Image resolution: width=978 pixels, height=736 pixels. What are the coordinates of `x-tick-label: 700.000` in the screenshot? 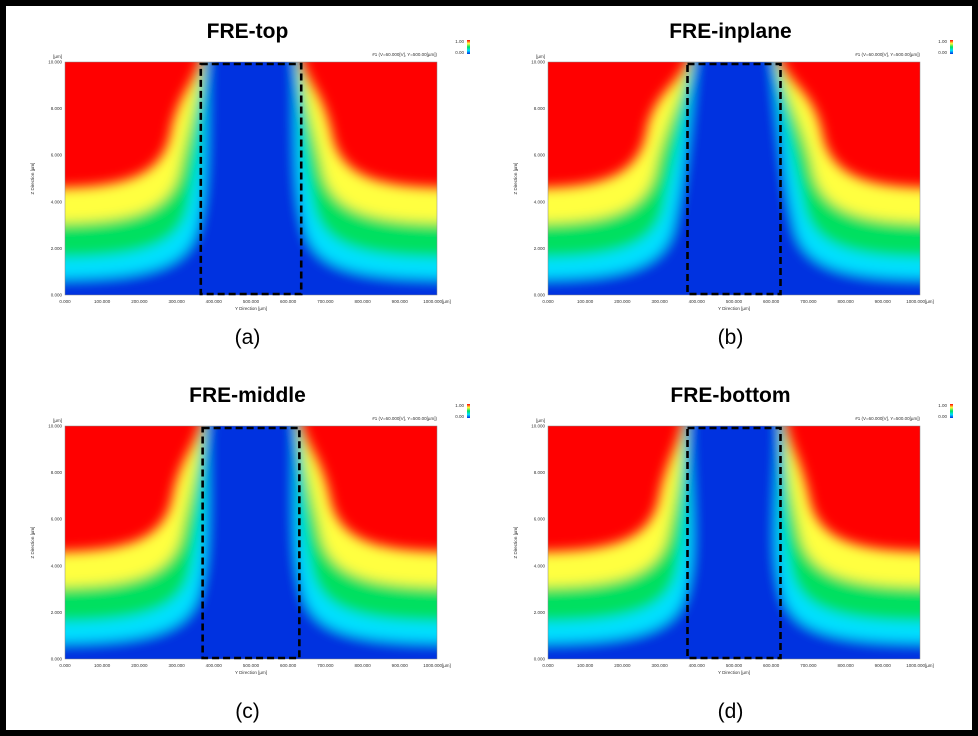 It's located at (808, 665).